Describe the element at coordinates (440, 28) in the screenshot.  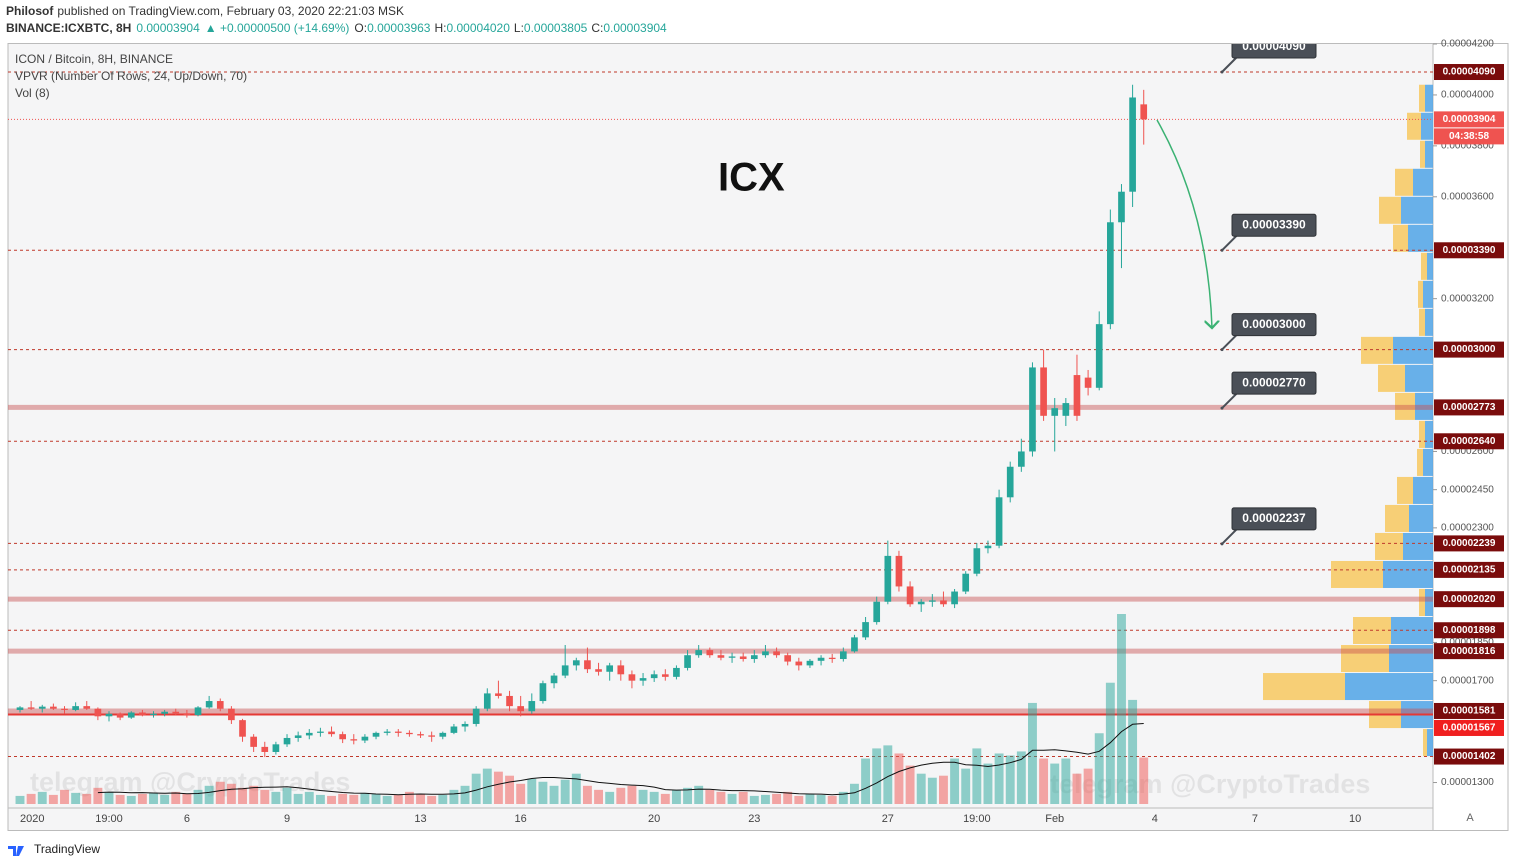
I see `ohlc-key: H:` at that location.